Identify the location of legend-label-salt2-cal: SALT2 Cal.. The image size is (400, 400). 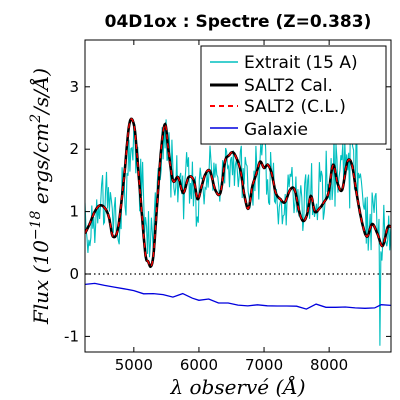
(288, 86).